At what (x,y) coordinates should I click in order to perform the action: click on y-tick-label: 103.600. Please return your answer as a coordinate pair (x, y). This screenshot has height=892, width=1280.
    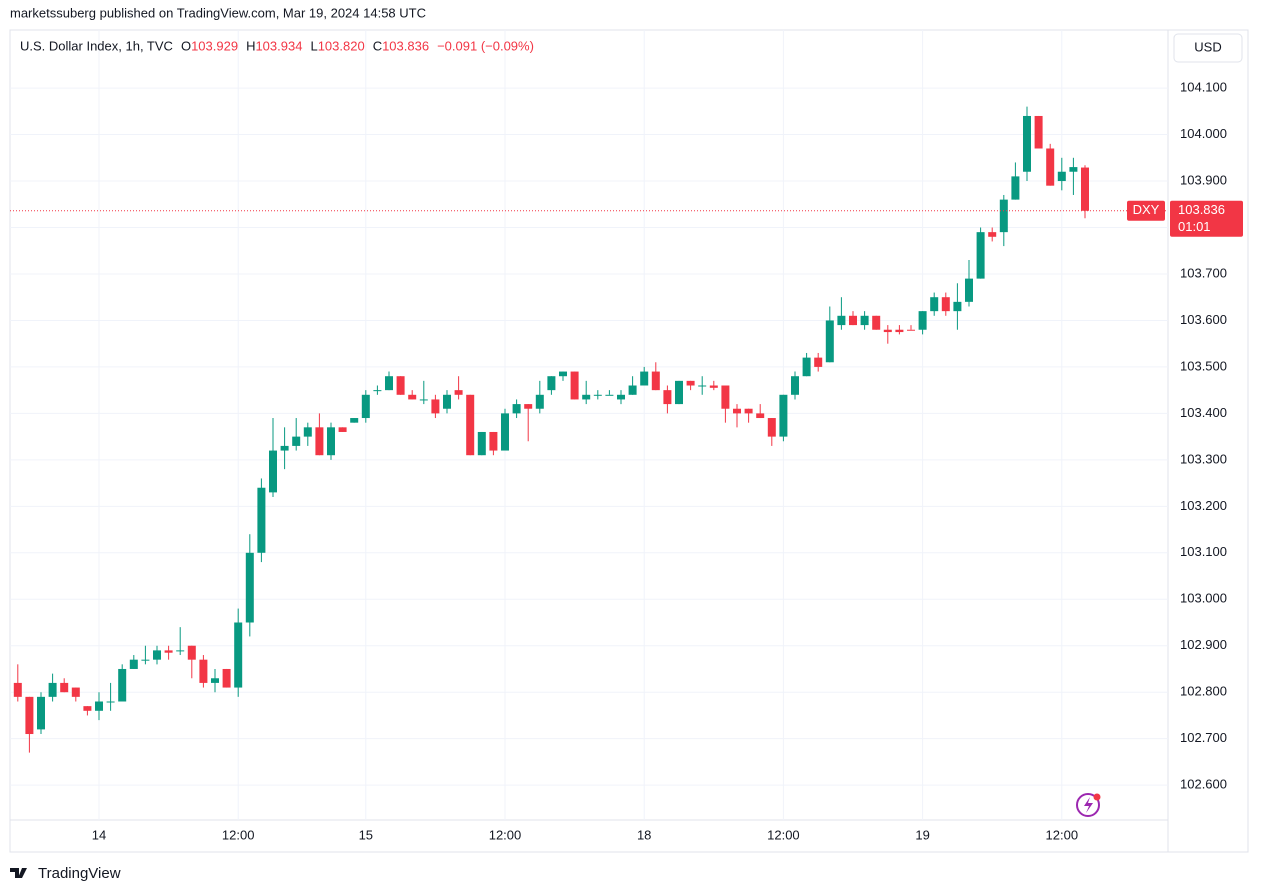
    Looking at the image, I should click on (1203, 319).